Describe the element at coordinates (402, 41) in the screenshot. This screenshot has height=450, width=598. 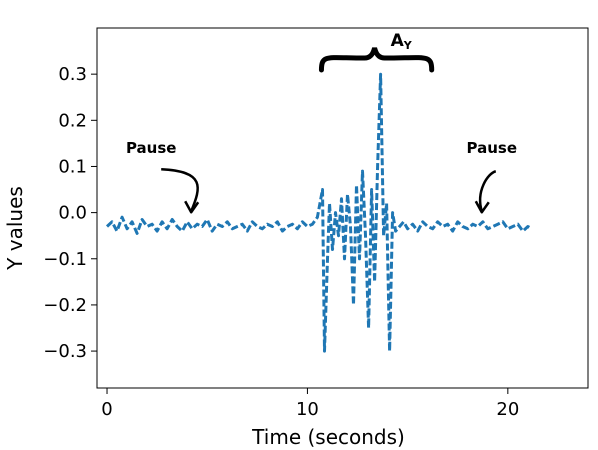
I see `amplitude-label: AY` at that location.